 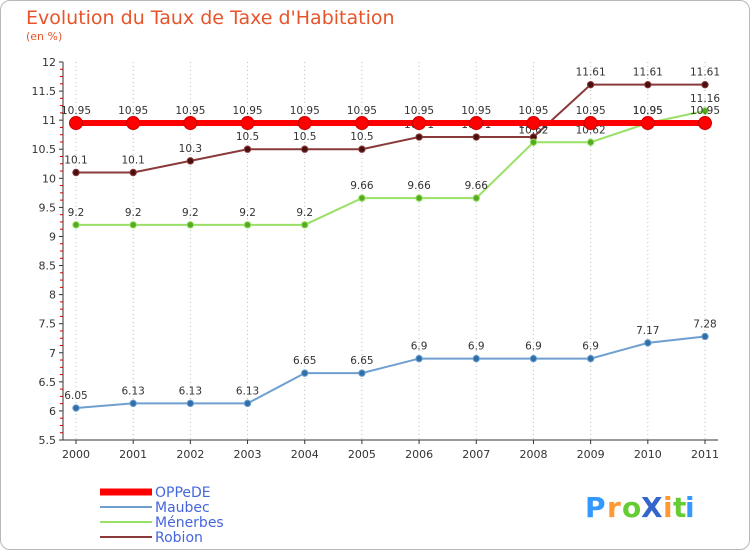 What do you see at coordinates (248, 454) in the screenshot?
I see `x-tick-label: 2003` at bounding box center [248, 454].